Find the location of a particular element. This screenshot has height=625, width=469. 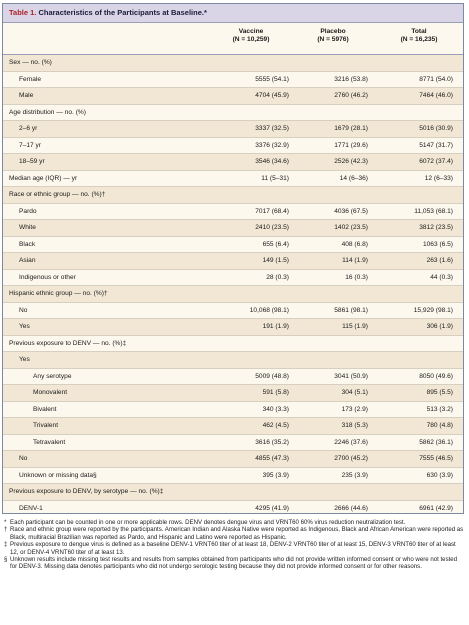

placebo-cell: 2760 (46.2) is located at coordinates (351, 95).